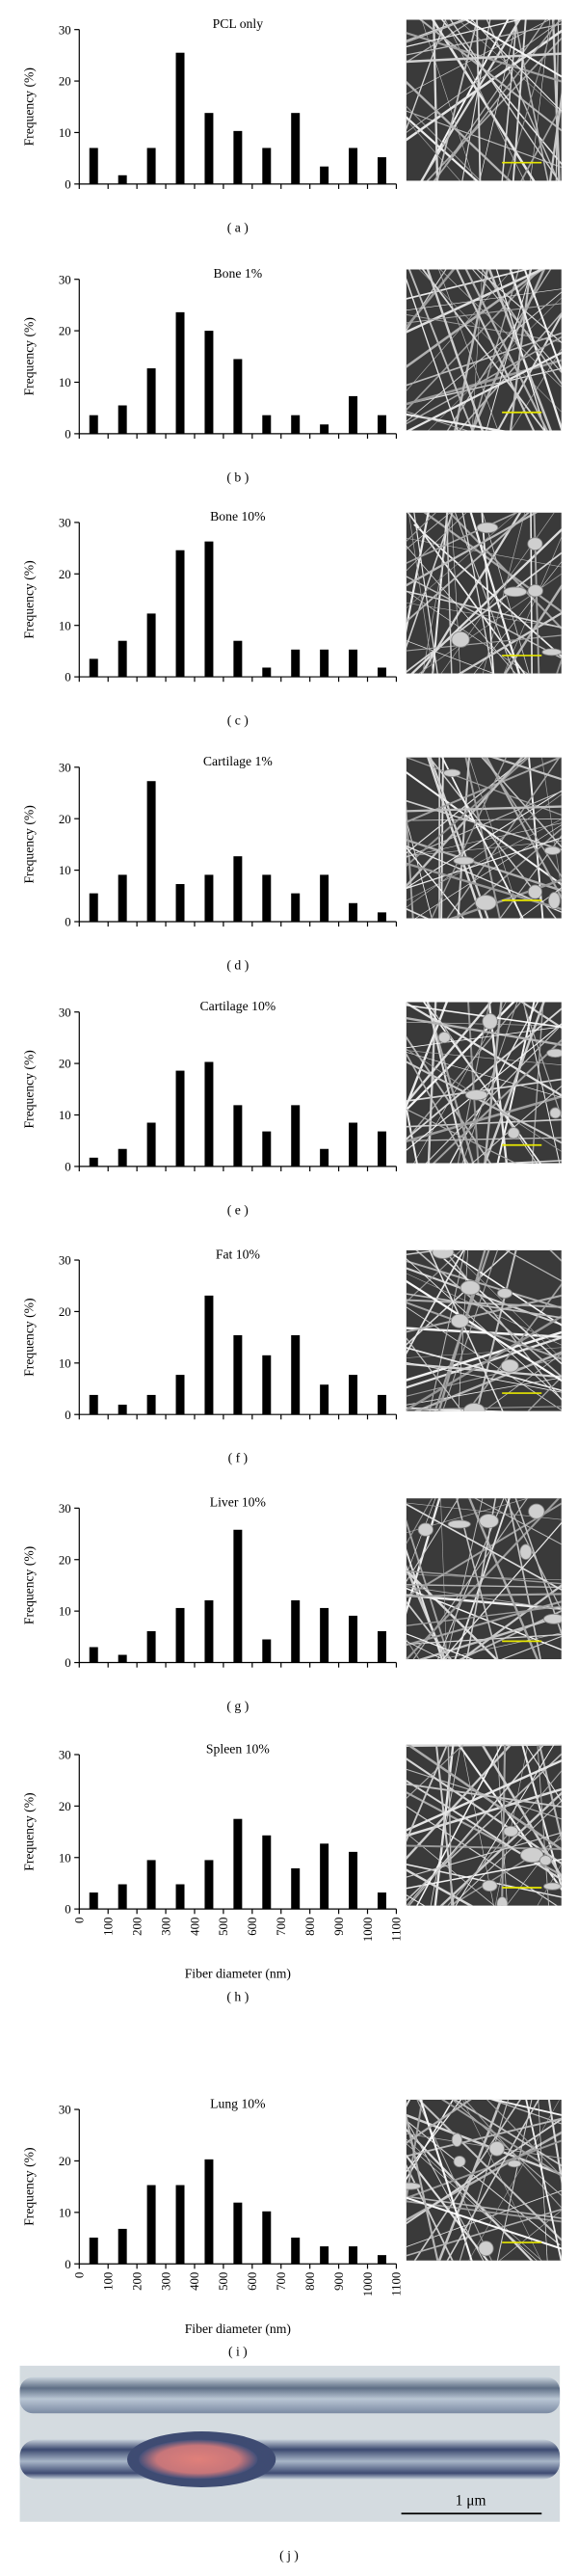 This screenshot has height=2576, width=578. What do you see at coordinates (290, 2395) in the screenshot?
I see `fiber-image` at bounding box center [290, 2395].